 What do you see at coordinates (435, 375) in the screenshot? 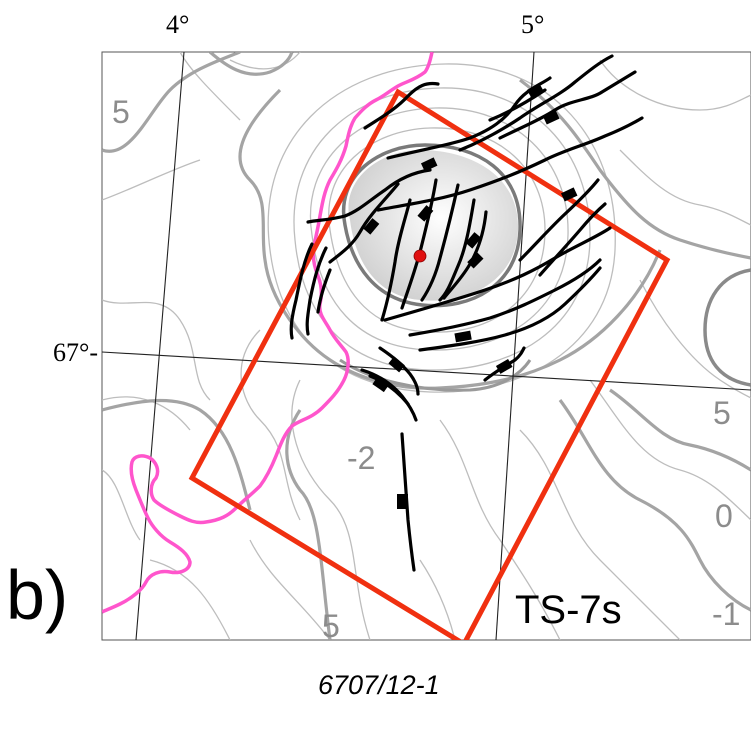
I see `south-saddle-contour` at bounding box center [435, 375].